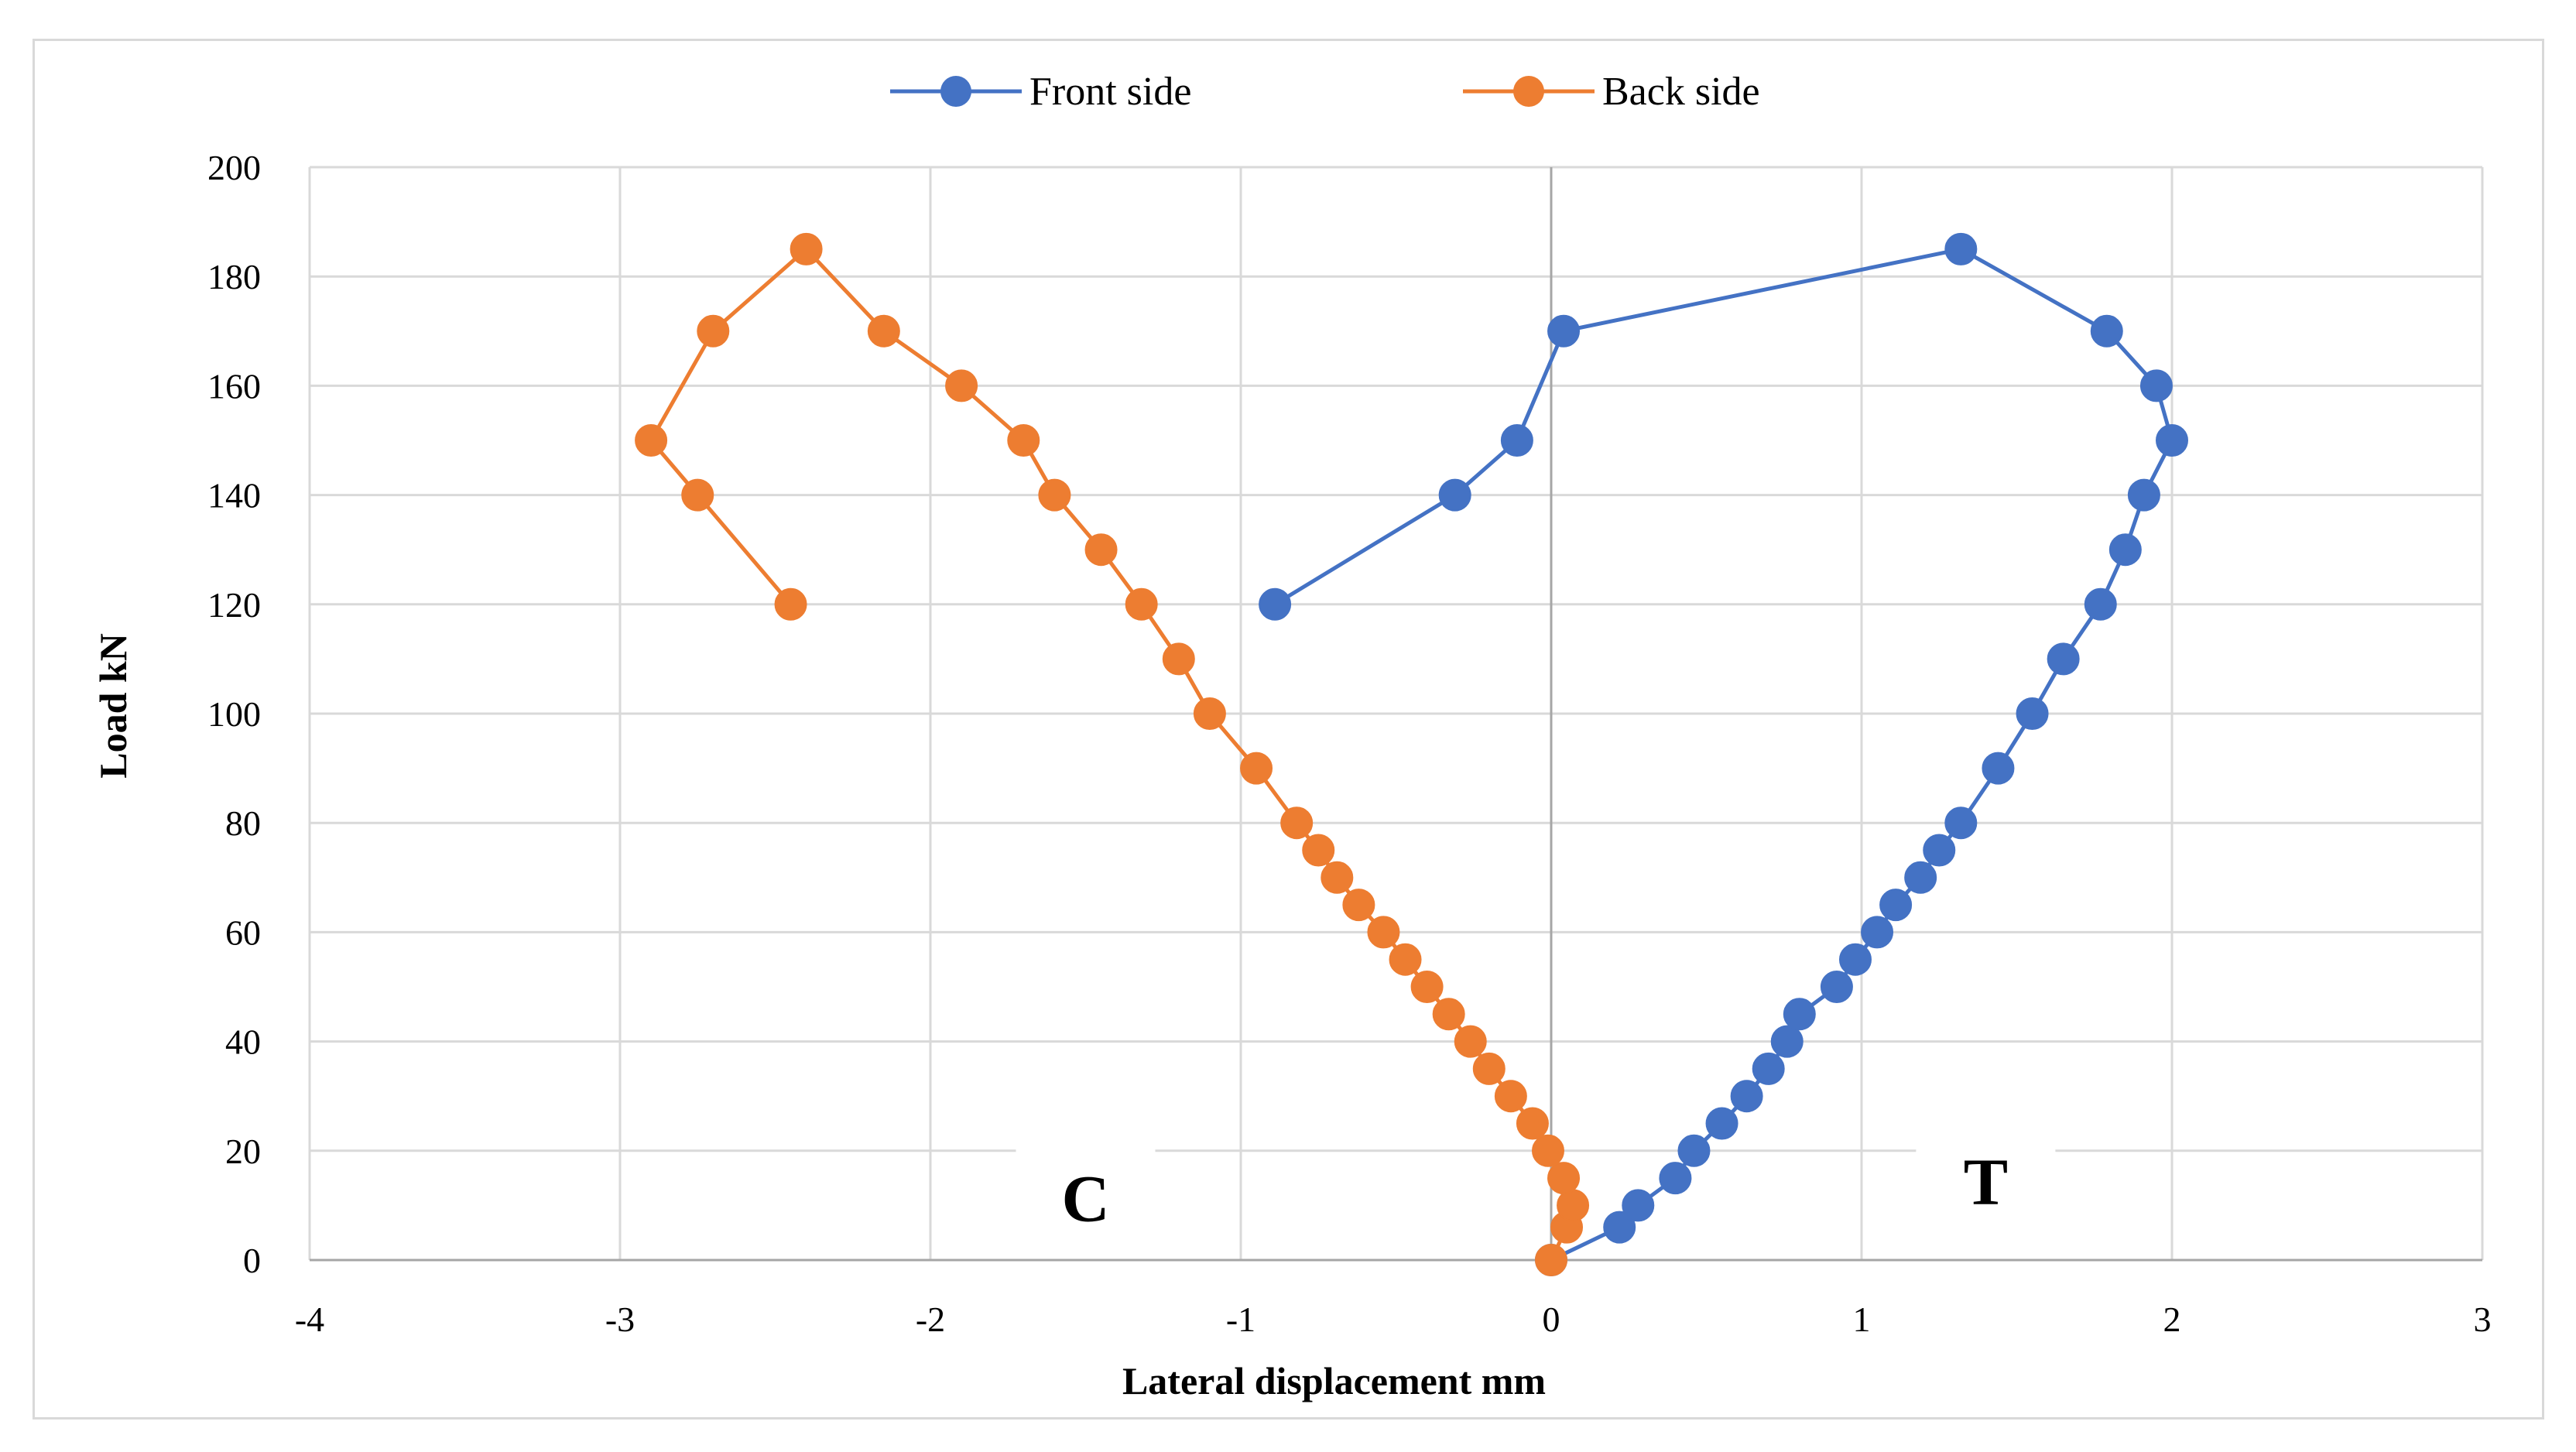  I want to click on y-tick-label: 180, so click(234, 276).